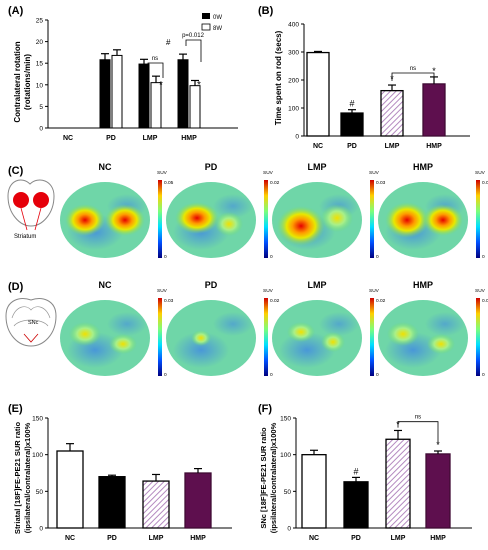 This screenshot has width=488, height=550. I want to click on pet-d-lmp-colorbar, so click(372, 337).